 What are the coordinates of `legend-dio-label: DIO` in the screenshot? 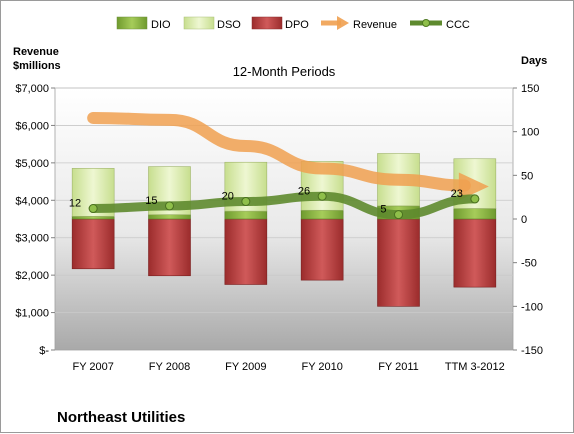 It's located at (161, 25).